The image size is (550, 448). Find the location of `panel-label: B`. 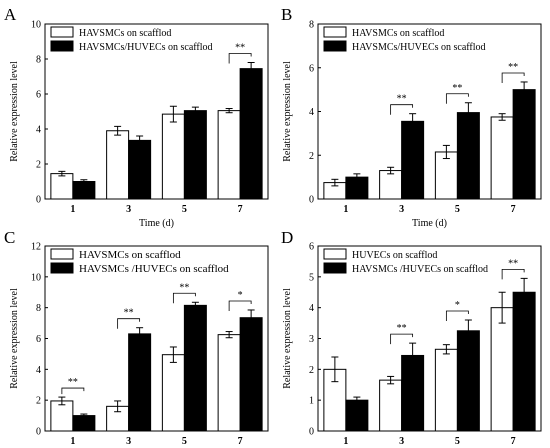

panel-label: B is located at coordinates (286, 14).